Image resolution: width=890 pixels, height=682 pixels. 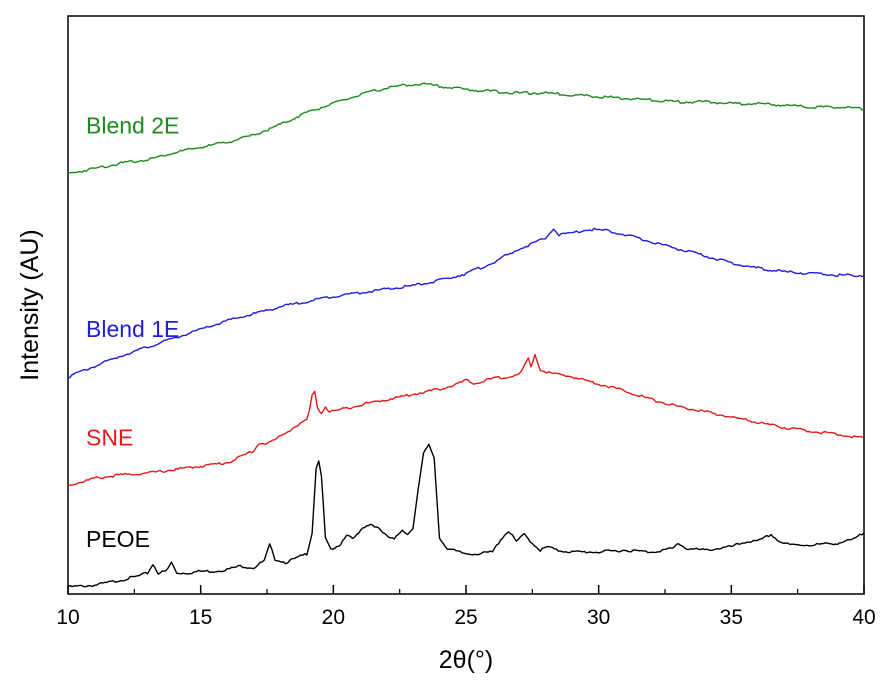 What do you see at coordinates (731, 617) in the screenshot?
I see `x-tick-label-35: 35` at bounding box center [731, 617].